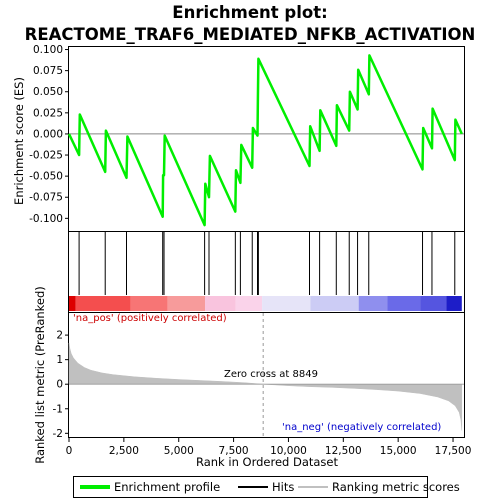 Image resolution: width=500 pixels, height=500 pixels. What do you see at coordinates (179, 451) in the screenshot?
I see `x-tick-label: 5,000` at bounding box center [179, 451].